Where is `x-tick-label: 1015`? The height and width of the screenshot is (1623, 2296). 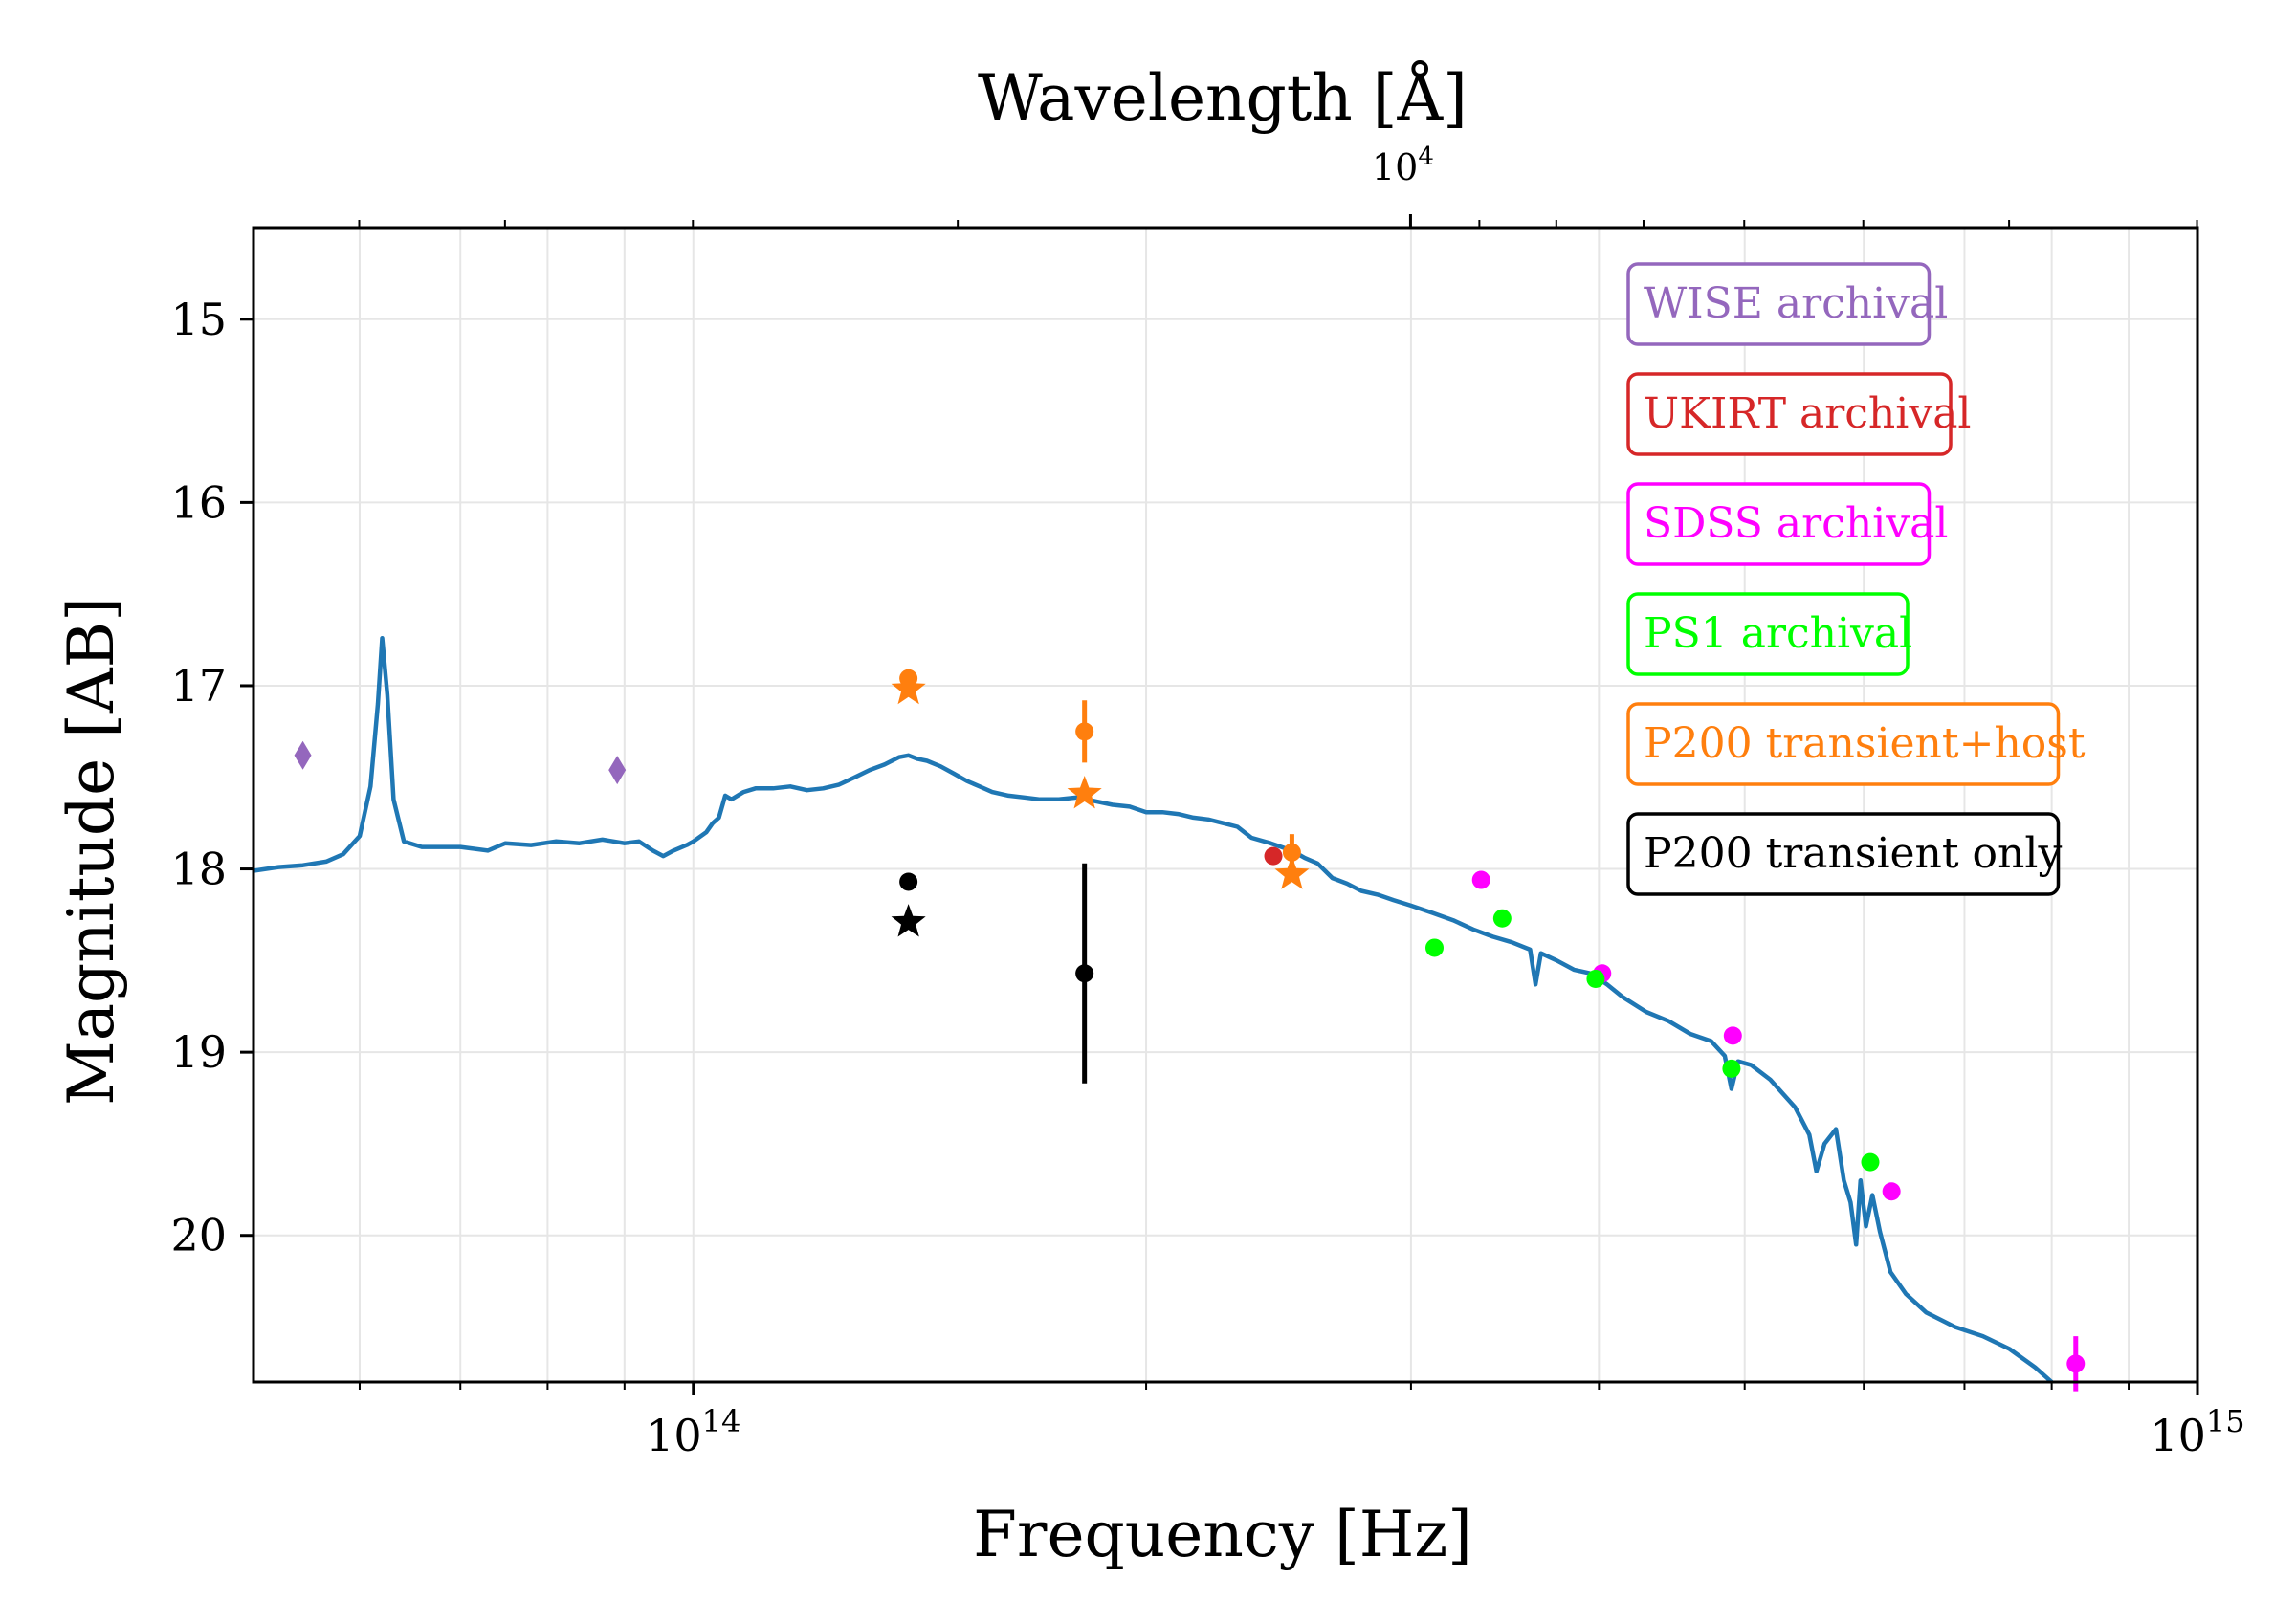 x-tick-label: 1015 is located at coordinates (2197, 1432).